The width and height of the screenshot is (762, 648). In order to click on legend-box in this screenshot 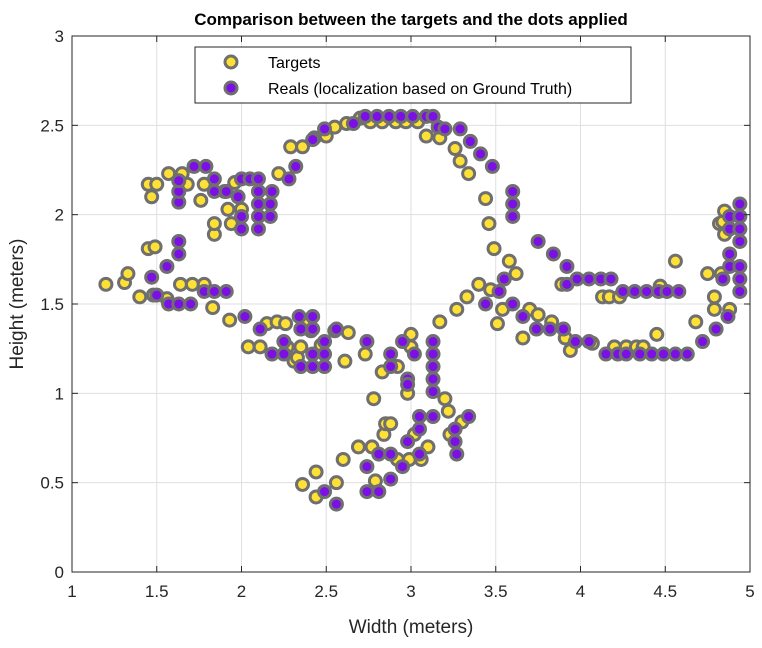, I will do `click(413, 75)`.